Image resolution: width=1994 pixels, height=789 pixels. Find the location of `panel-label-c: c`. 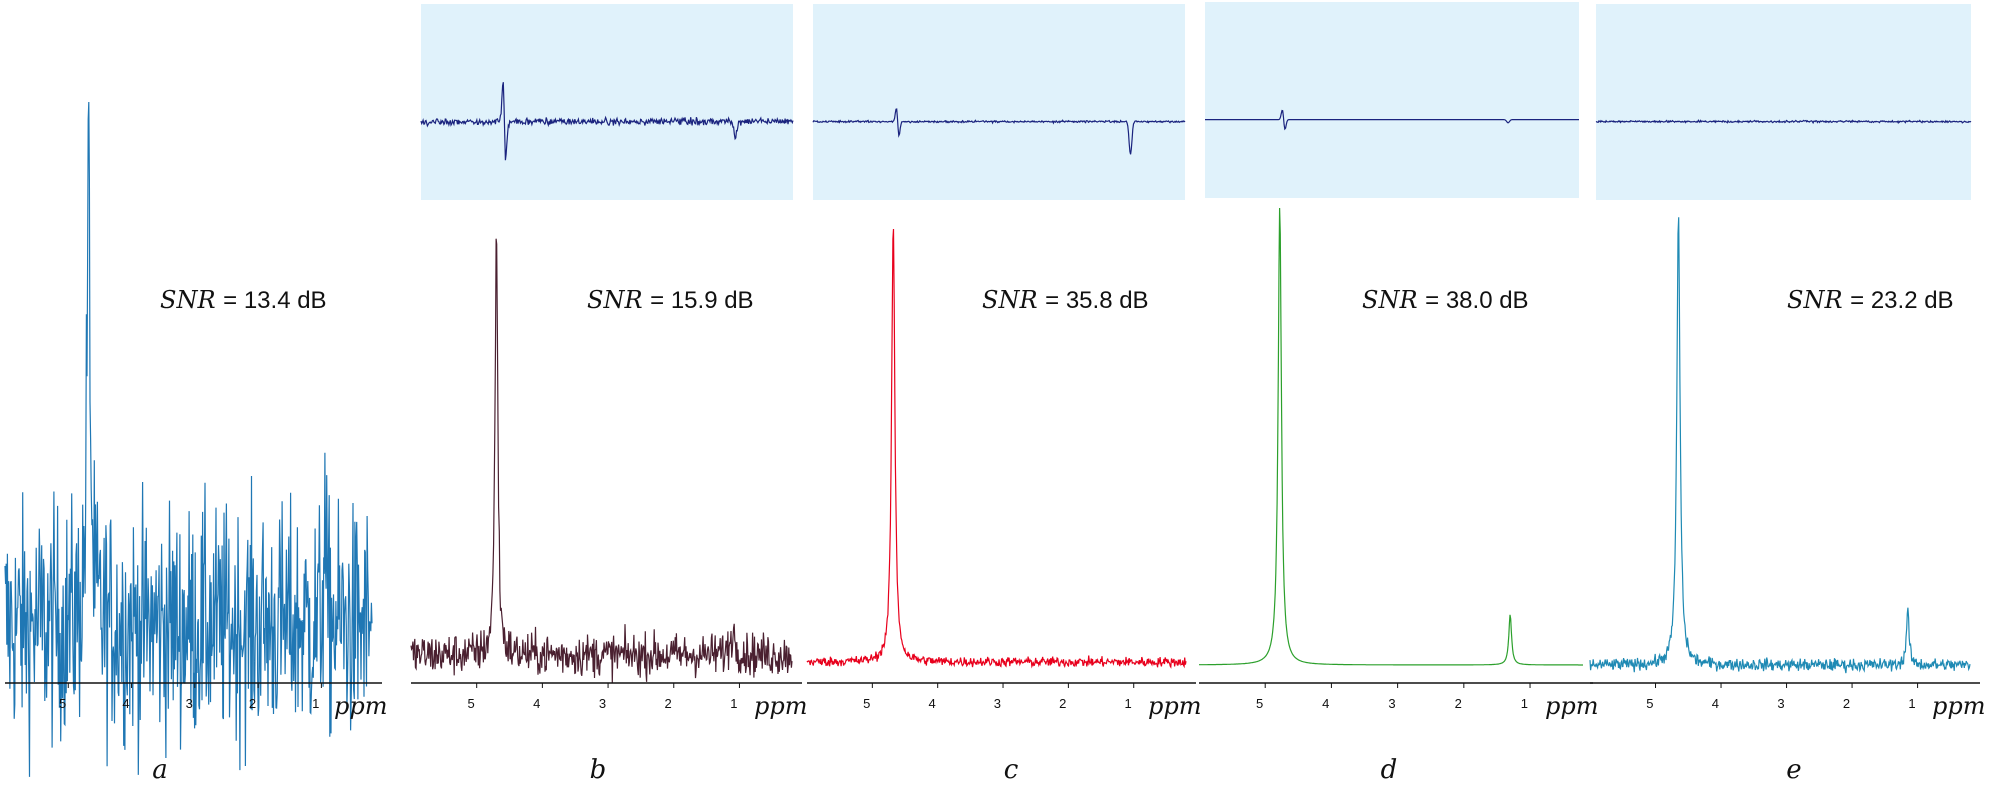

panel-label-c: c is located at coordinates (1011, 770).